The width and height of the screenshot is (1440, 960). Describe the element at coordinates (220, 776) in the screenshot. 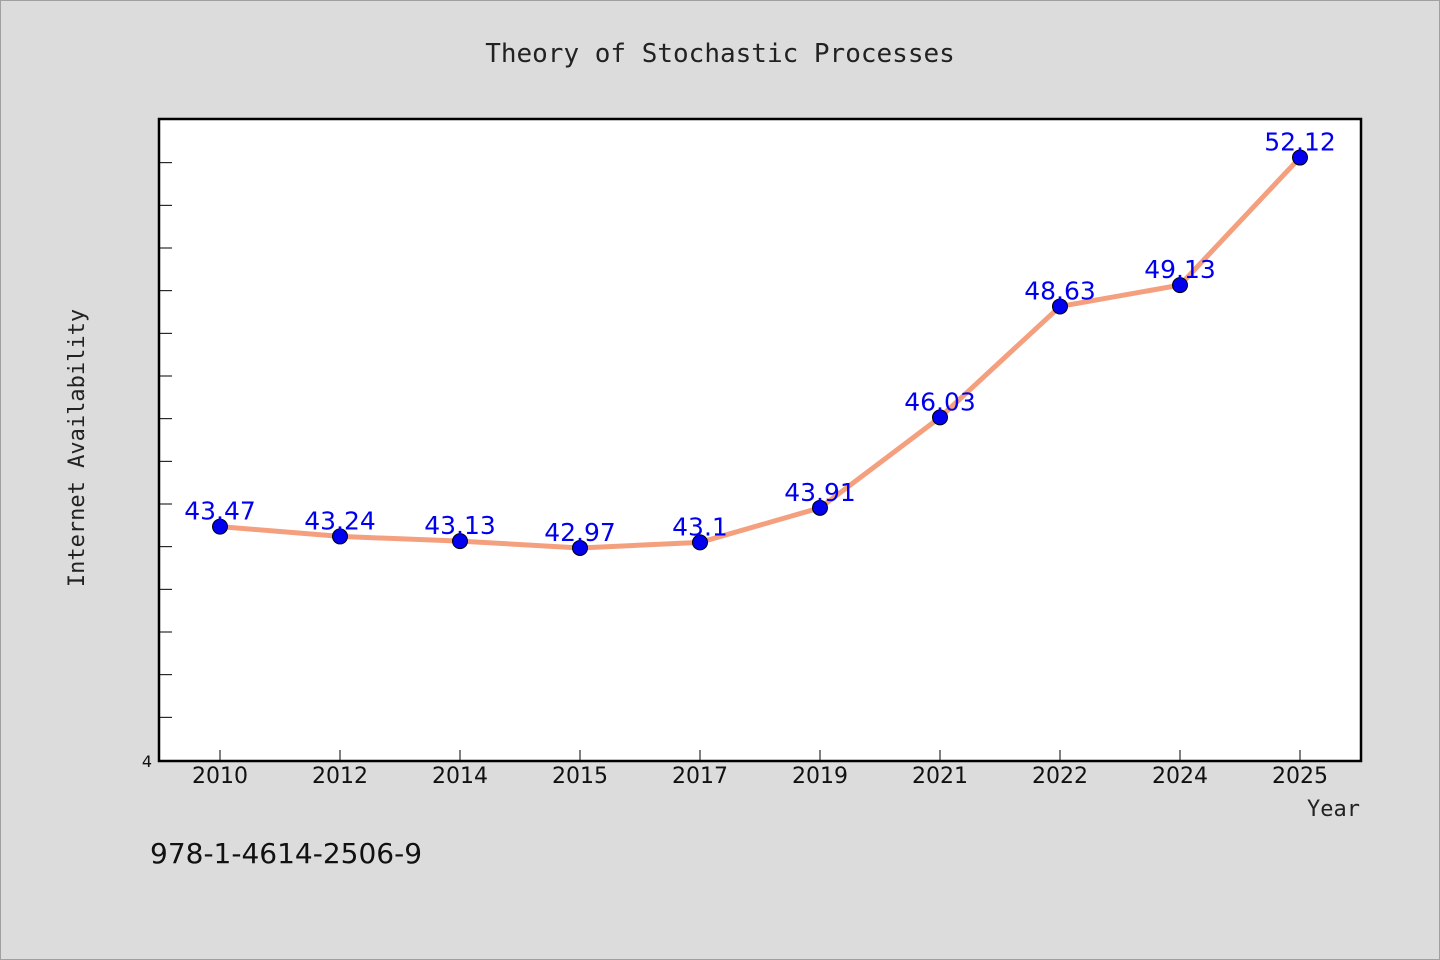

I see `x-tick-label: 2010` at that location.